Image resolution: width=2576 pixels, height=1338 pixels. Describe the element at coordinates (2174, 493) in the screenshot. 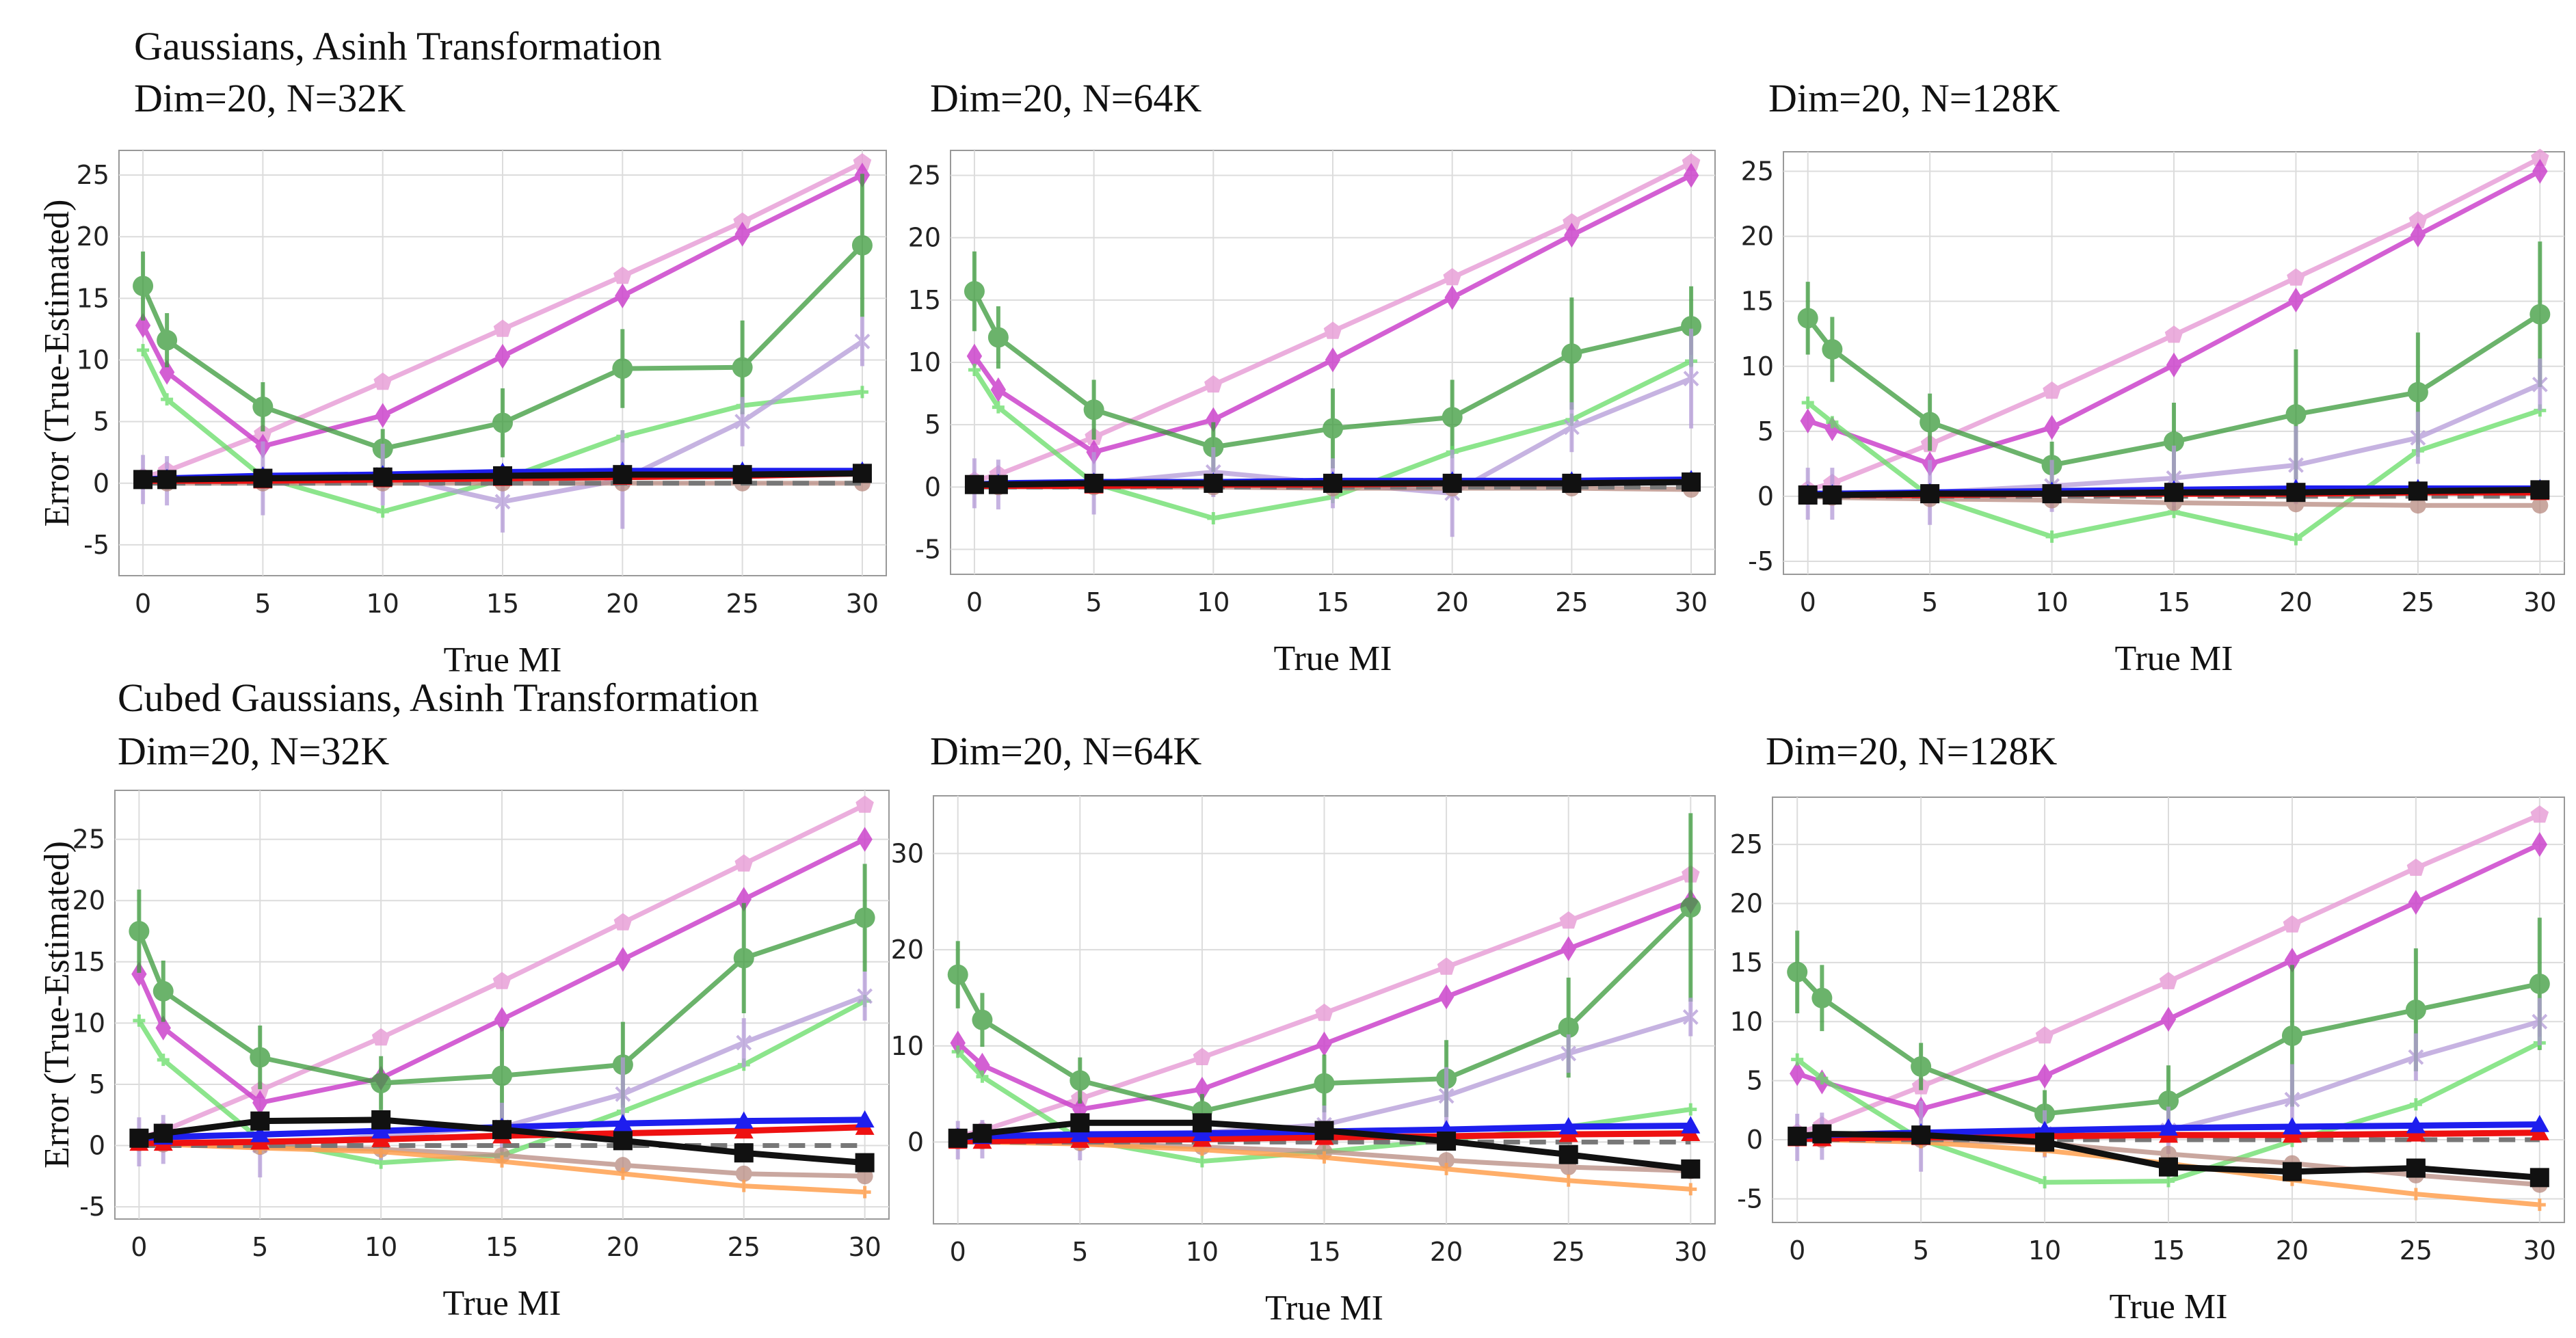

I see `series-black` at that location.